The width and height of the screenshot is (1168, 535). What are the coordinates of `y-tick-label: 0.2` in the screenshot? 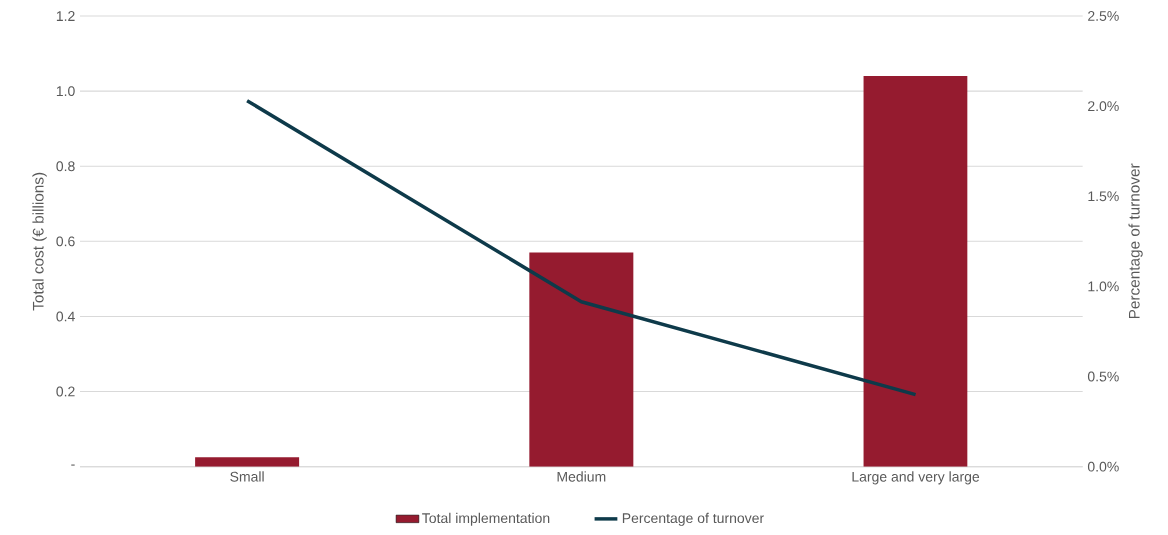 It's located at (65, 391).